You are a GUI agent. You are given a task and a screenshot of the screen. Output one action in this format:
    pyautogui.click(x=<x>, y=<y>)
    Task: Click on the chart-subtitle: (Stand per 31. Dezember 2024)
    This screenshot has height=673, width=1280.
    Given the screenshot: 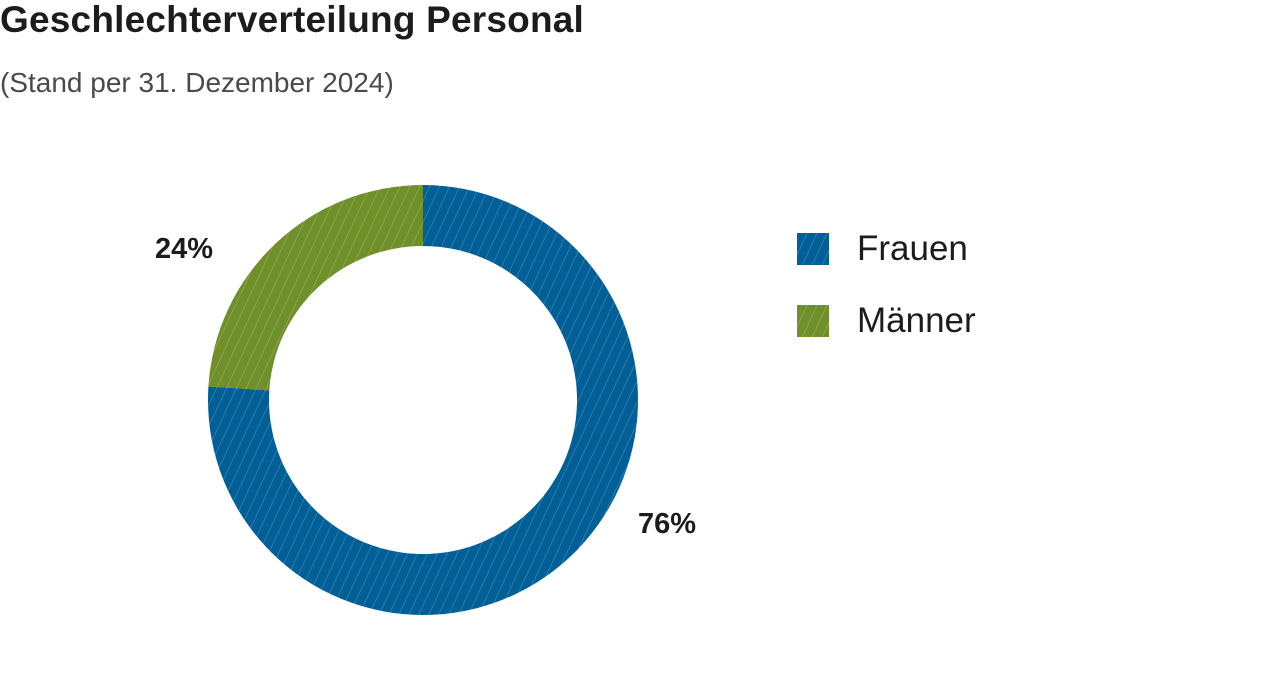 What is the action you would take?
    pyautogui.click(x=197, y=82)
    